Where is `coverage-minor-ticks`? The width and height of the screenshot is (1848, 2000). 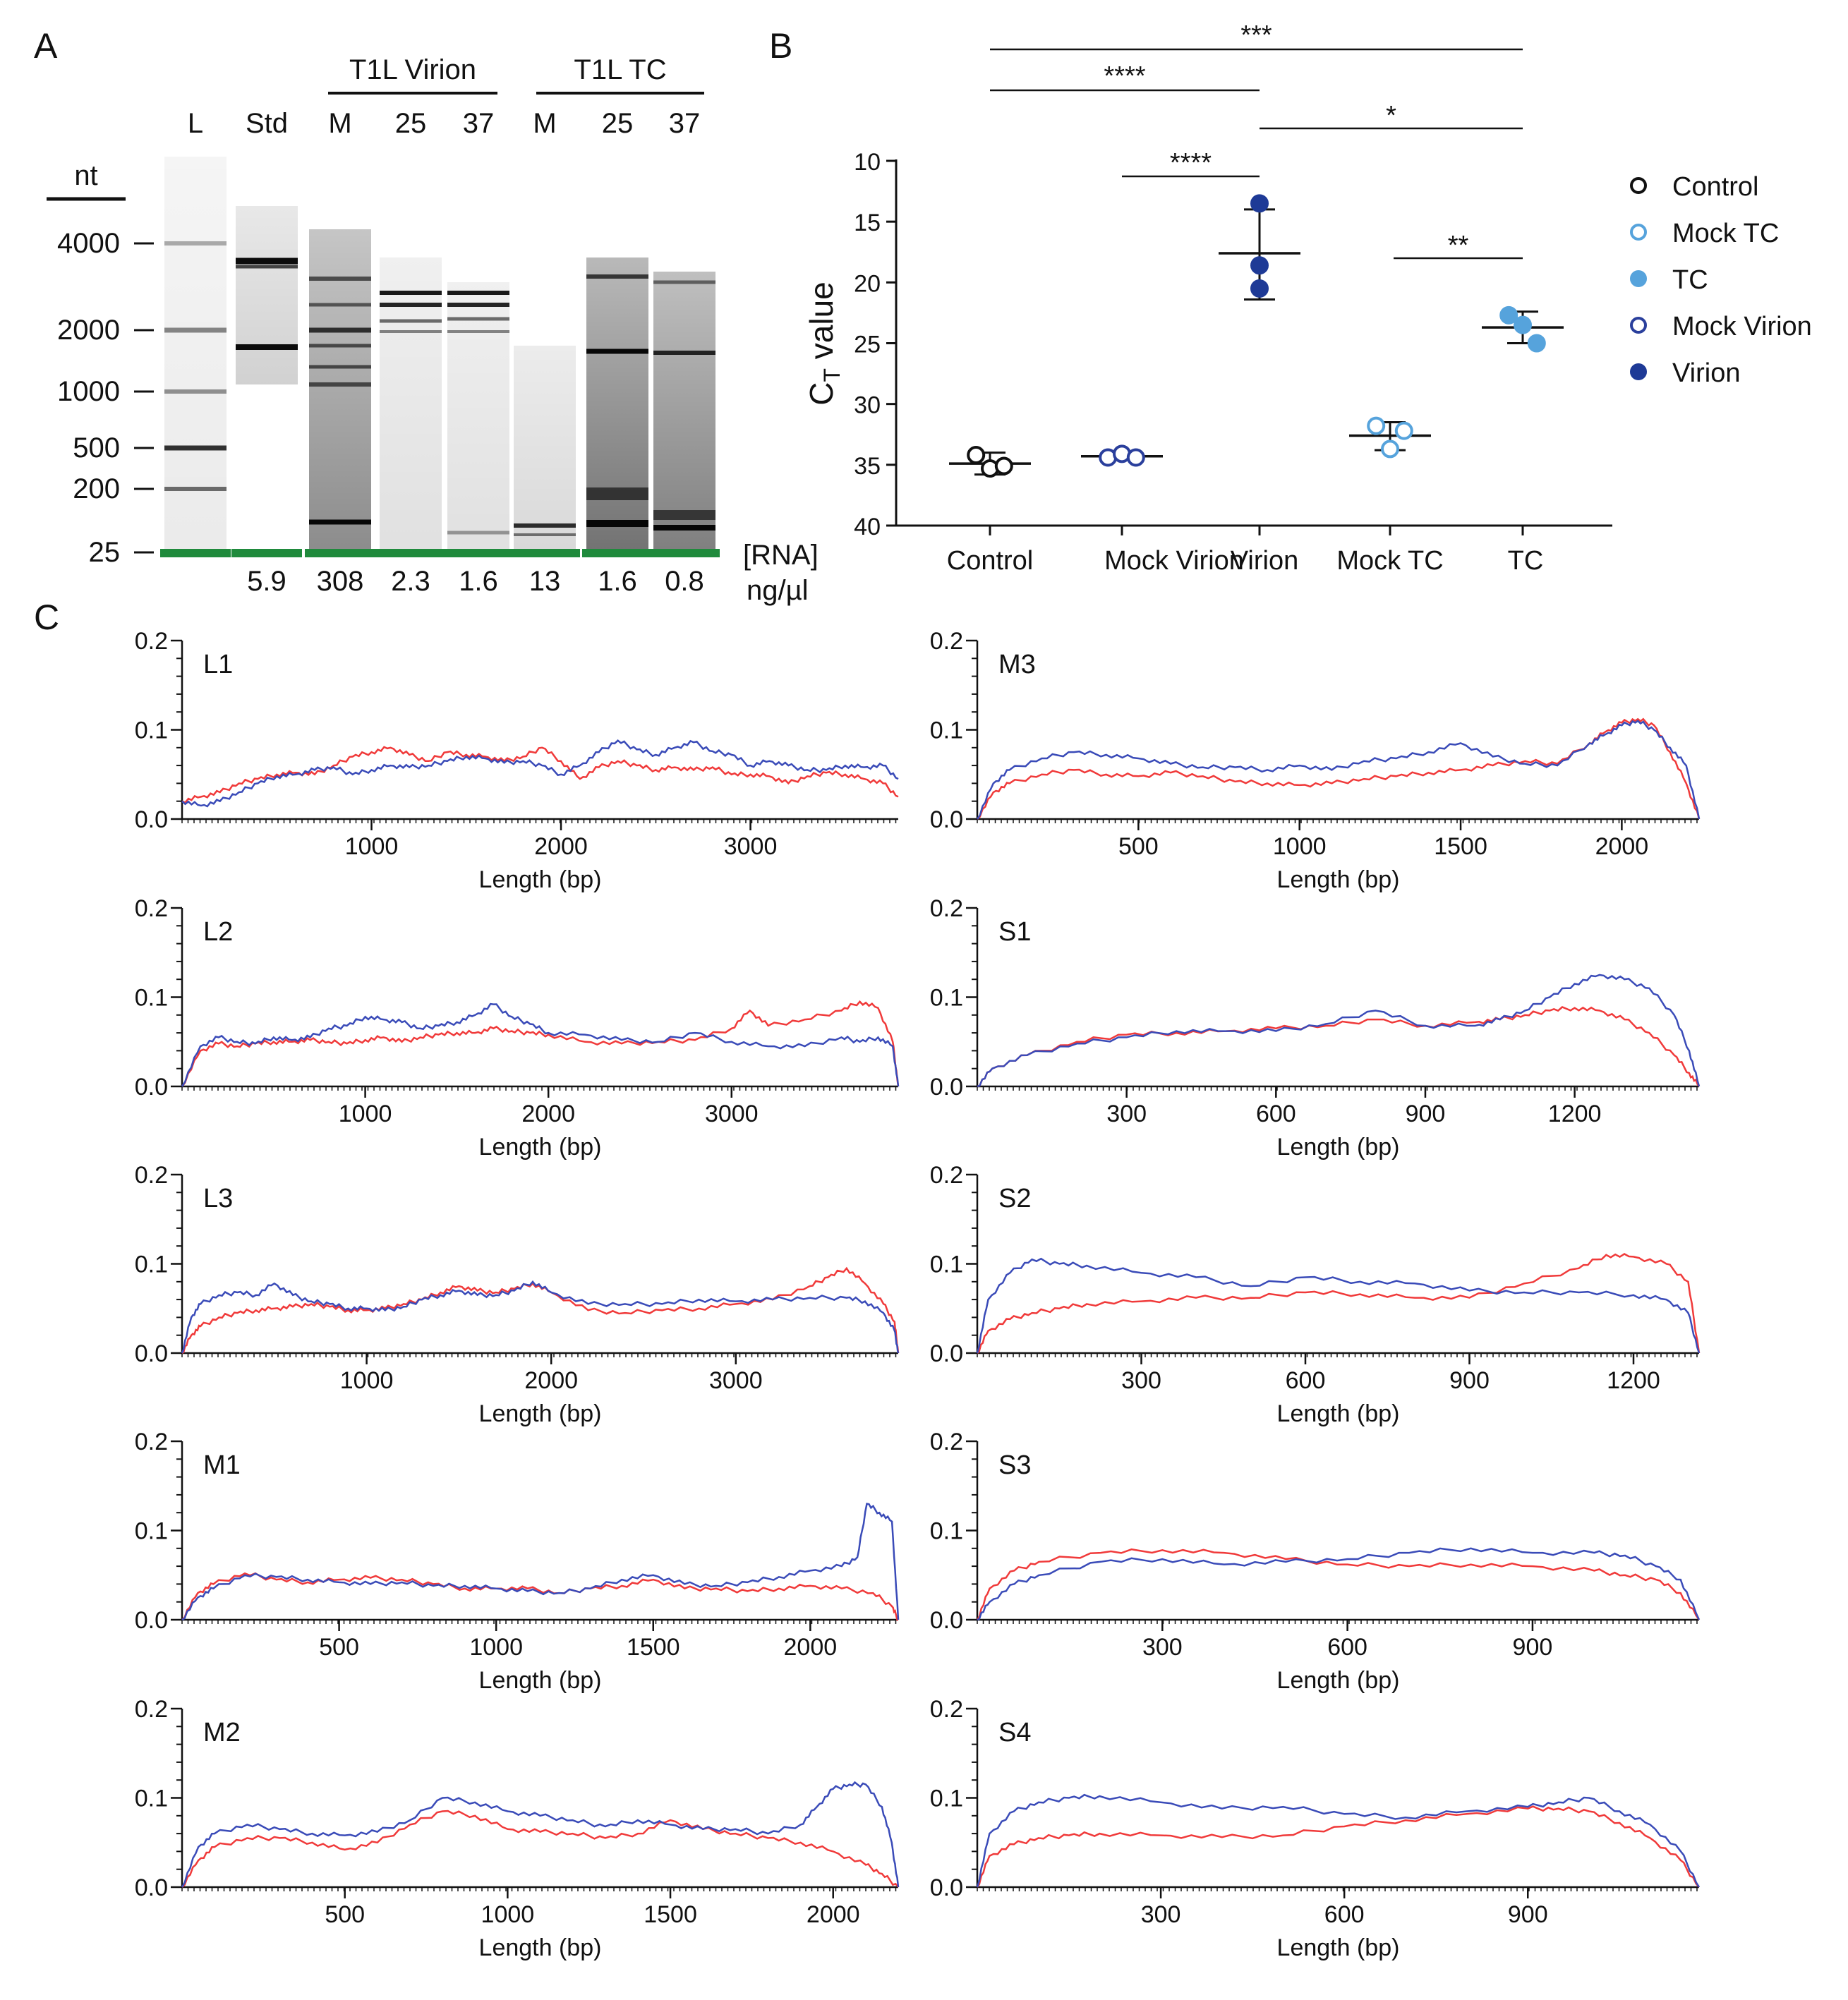 coverage-minor-ticks is located at coordinates (1337, 1088).